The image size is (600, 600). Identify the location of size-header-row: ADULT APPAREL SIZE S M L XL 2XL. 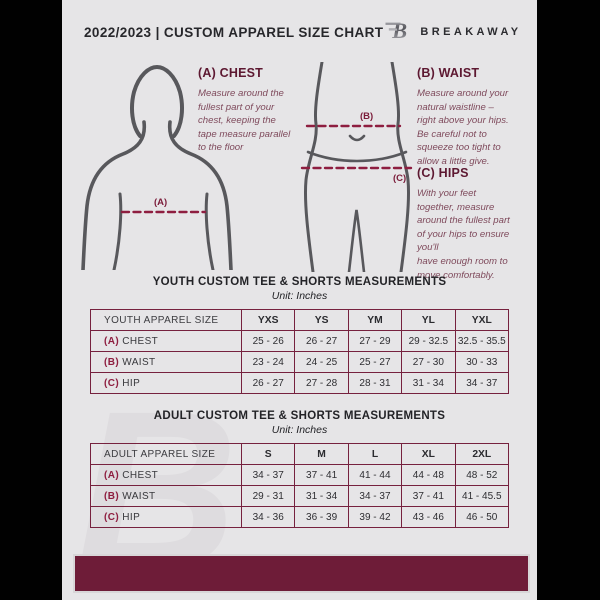
(300, 454).